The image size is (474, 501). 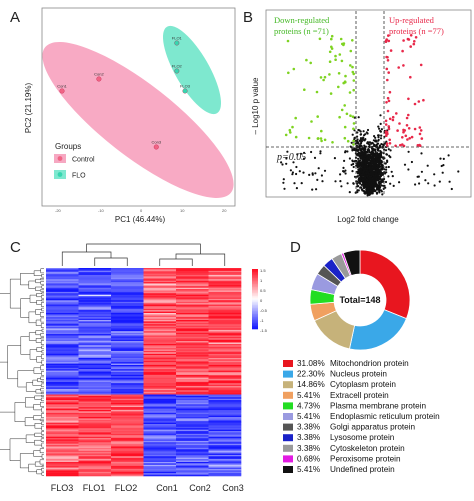 What do you see at coordinates (359, 395) in the screenshot?
I see `legend-label: Extracell protein` at bounding box center [359, 395].